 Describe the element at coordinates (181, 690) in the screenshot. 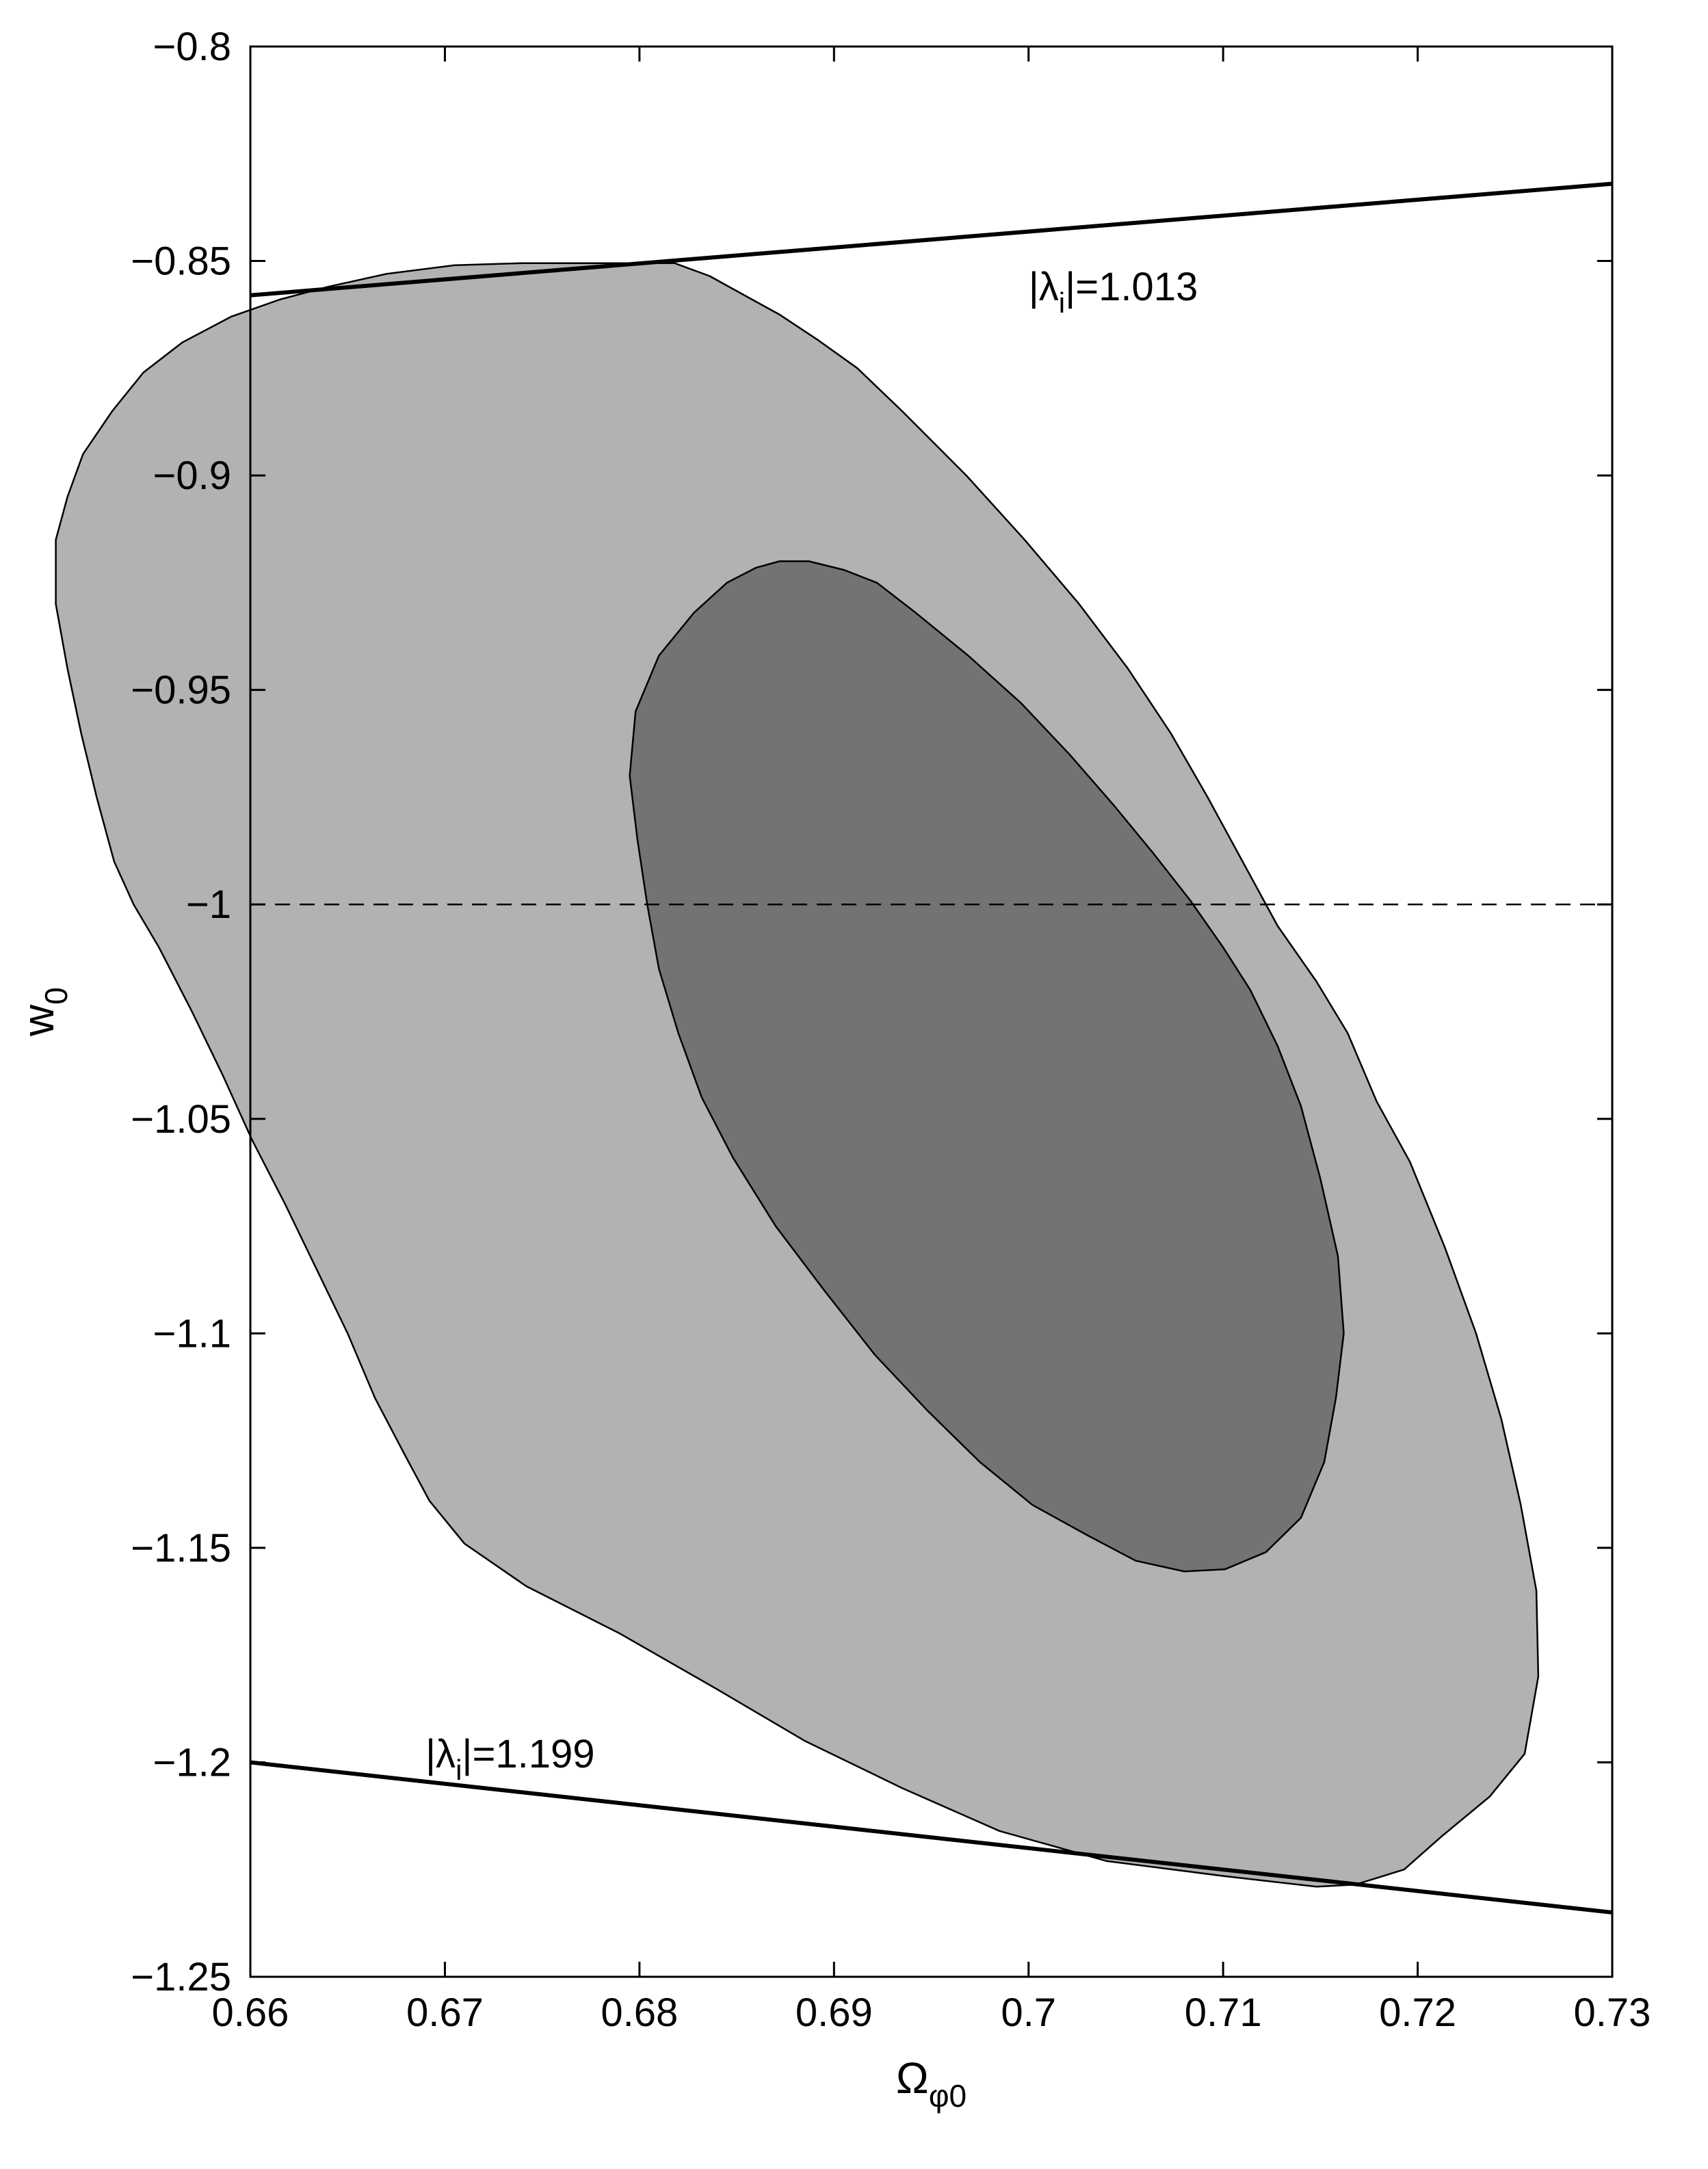

I see `y-tick-label: −0.95` at that location.